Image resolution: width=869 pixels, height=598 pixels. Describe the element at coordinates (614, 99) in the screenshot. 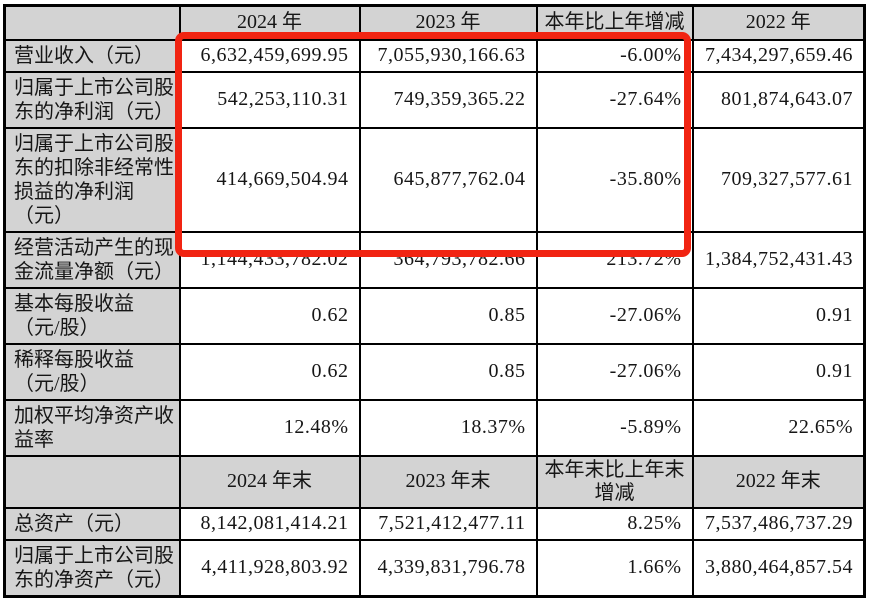

I see `cell-change: -27.64%` at that location.